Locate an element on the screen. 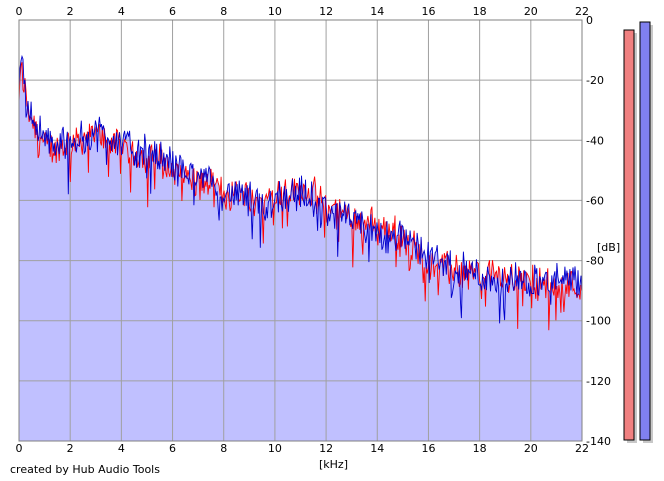 This screenshot has height=481, width=664. x-tick-label-top: 2 is located at coordinates (70, 11).